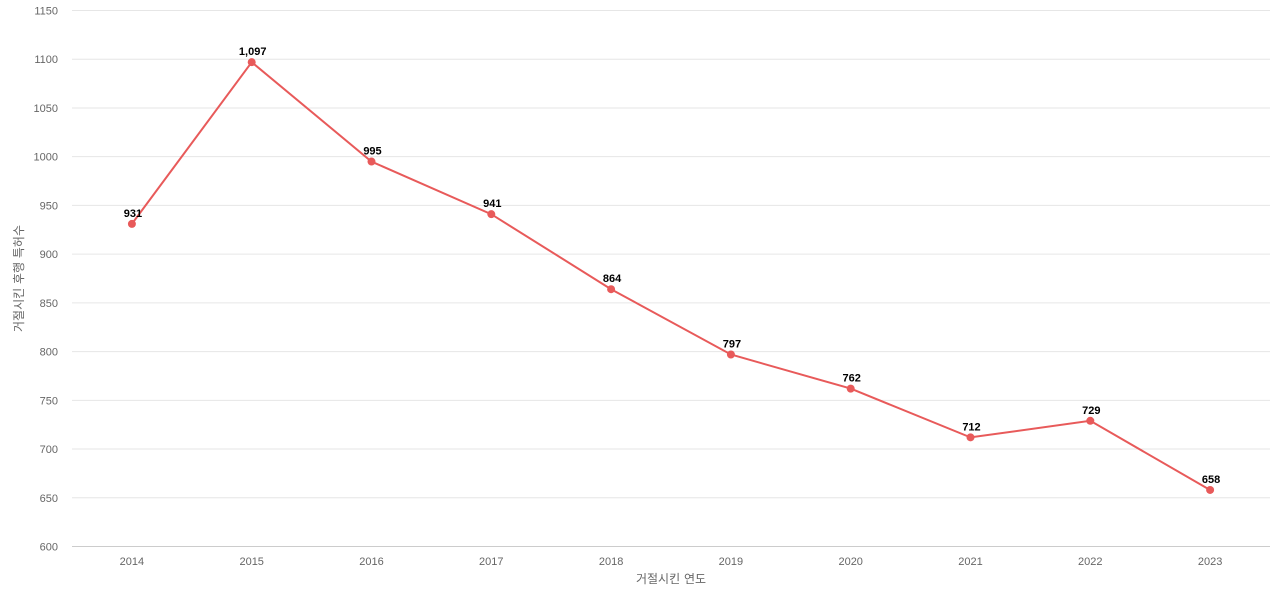 The width and height of the screenshot is (1280, 600). I want to click on data-label: 941, so click(492, 204).